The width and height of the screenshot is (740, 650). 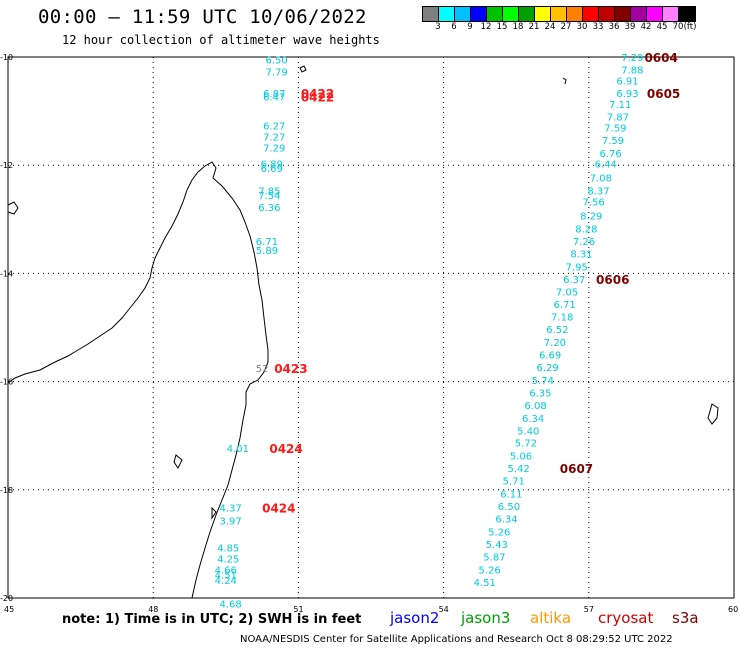 What do you see at coordinates (543, 381) in the screenshot?
I see `wave-height-value: 5.74` at bounding box center [543, 381].